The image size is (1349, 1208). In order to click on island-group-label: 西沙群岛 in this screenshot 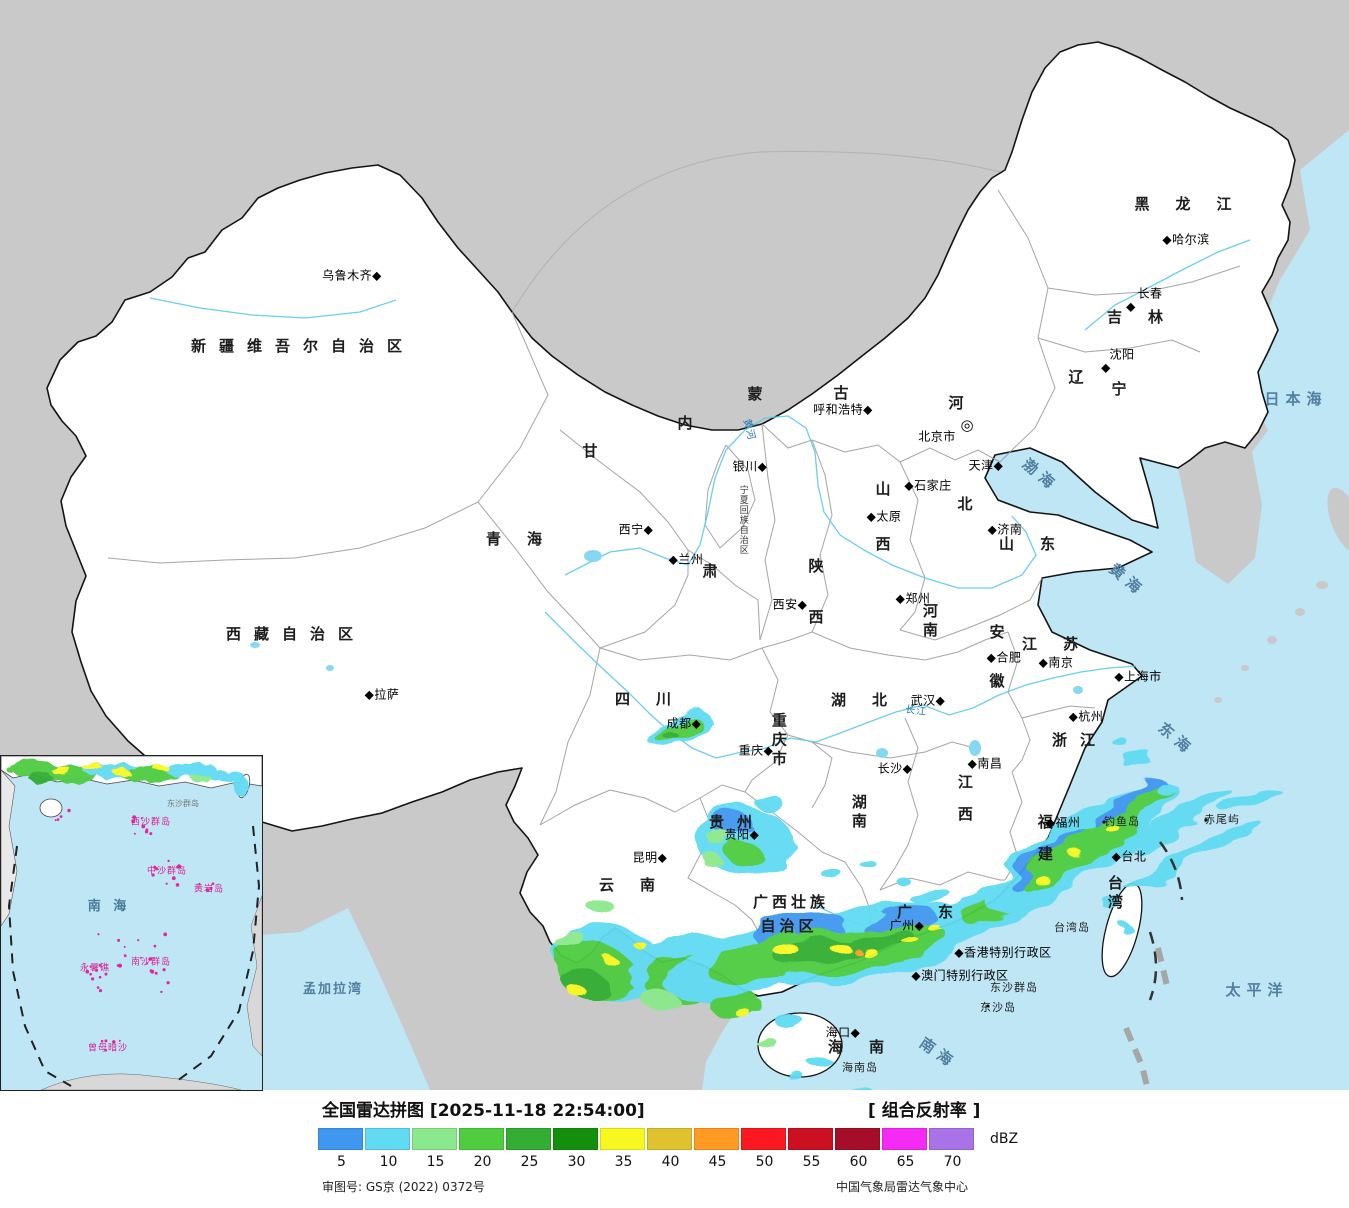, I will do `click(151, 822)`.